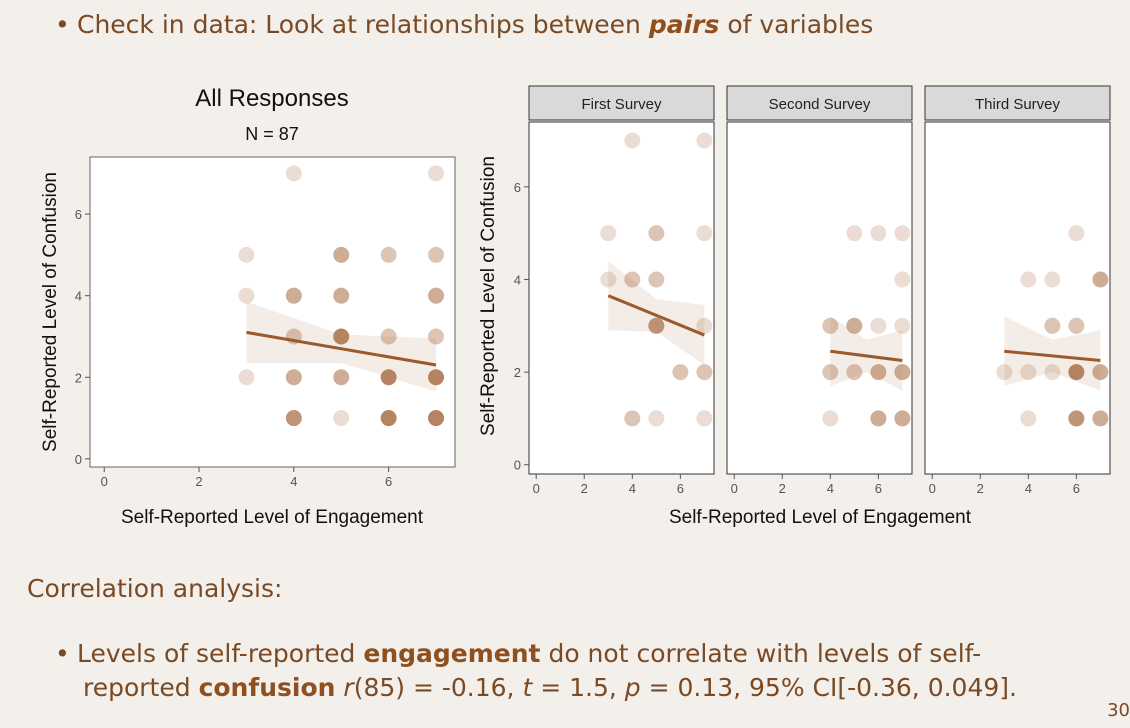  Describe the element at coordinates (267, 687) in the screenshot. I see `keyword-confusion: confusion` at that location.